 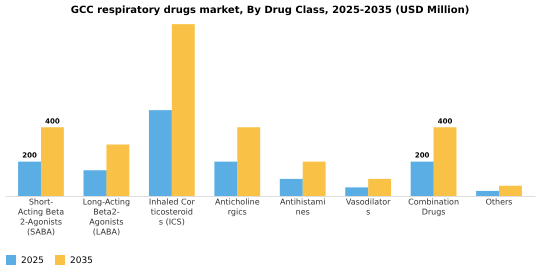 What do you see at coordinates (270, 10) in the screenshot?
I see `chart-title: GCC respiratory drugs market, By Drug Class, 2025-2035 (USD Million)` at bounding box center [270, 10].